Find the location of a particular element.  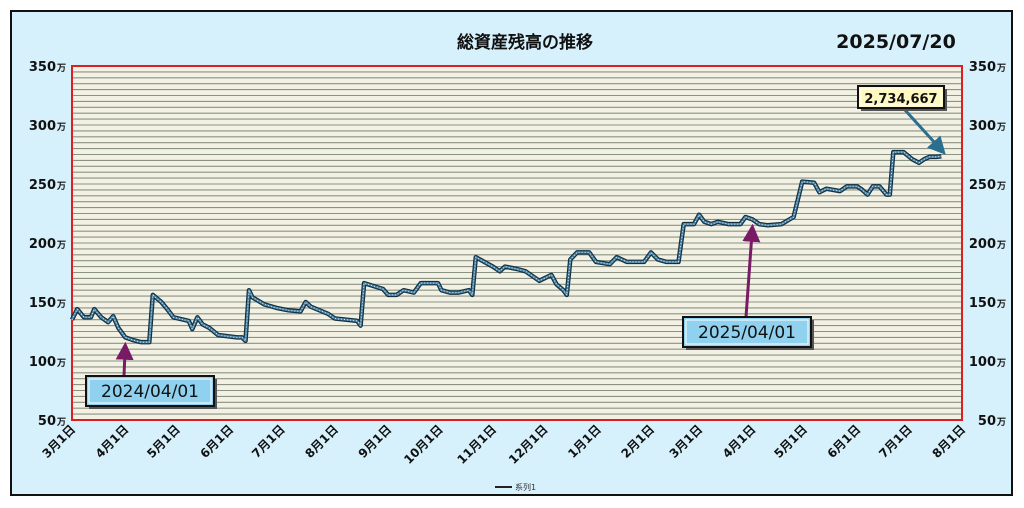

callout-latest-value-box is located at coordinates (901, 97).